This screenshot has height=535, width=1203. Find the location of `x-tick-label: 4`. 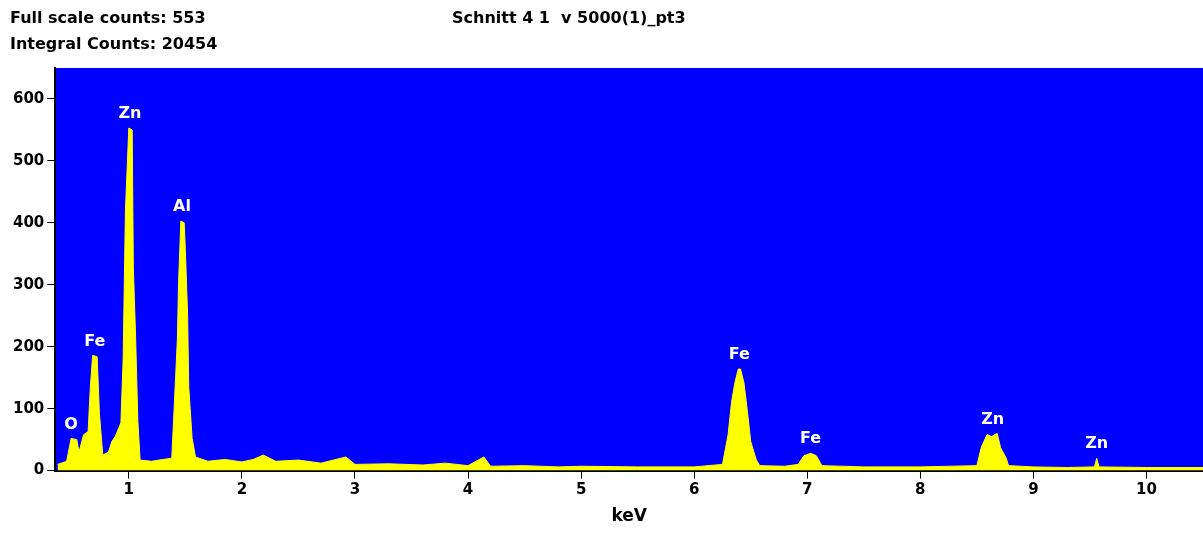

x-tick-label: 4 is located at coordinates (468, 489).